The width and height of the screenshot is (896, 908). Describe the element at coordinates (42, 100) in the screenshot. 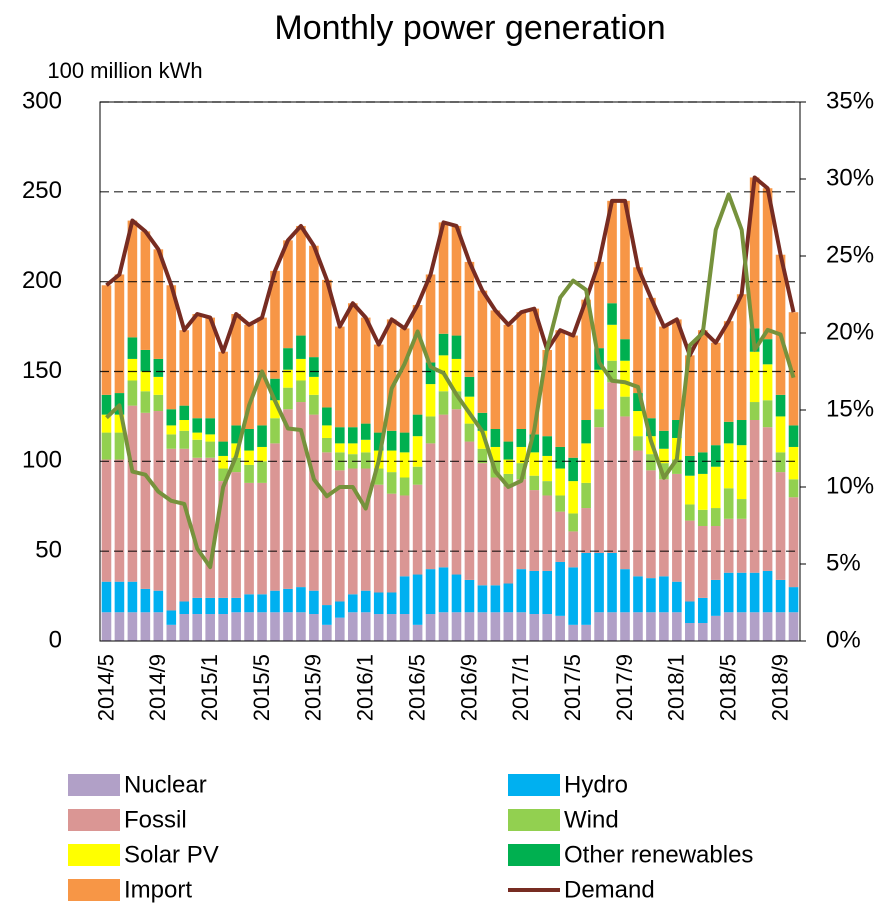

I see `y-tick-label: 300` at that location.